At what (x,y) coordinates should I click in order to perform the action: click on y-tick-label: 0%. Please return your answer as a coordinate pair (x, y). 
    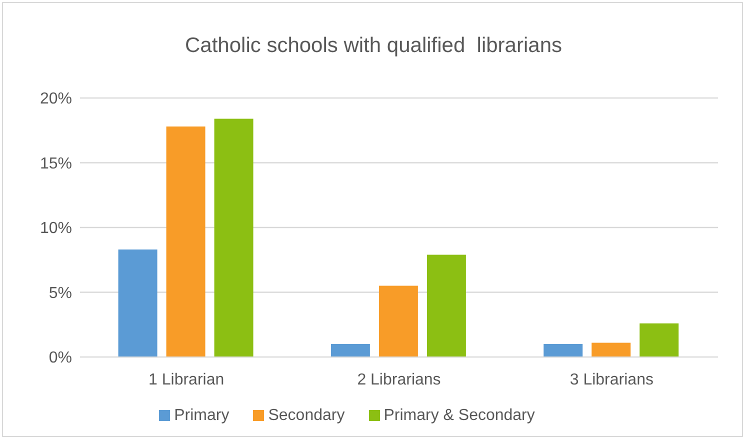
    Looking at the image, I should click on (60, 358).